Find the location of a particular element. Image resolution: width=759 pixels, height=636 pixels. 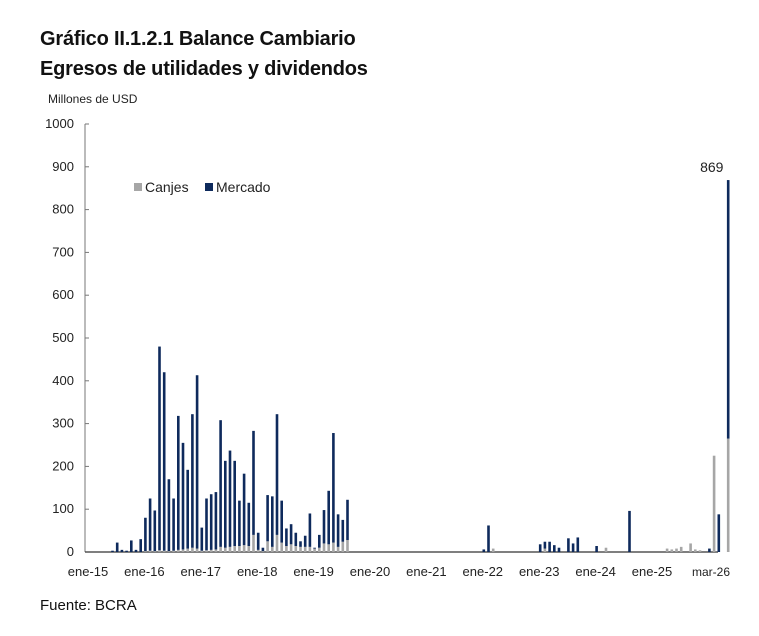

y-tick-label: 200 is located at coordinates (63, 465).